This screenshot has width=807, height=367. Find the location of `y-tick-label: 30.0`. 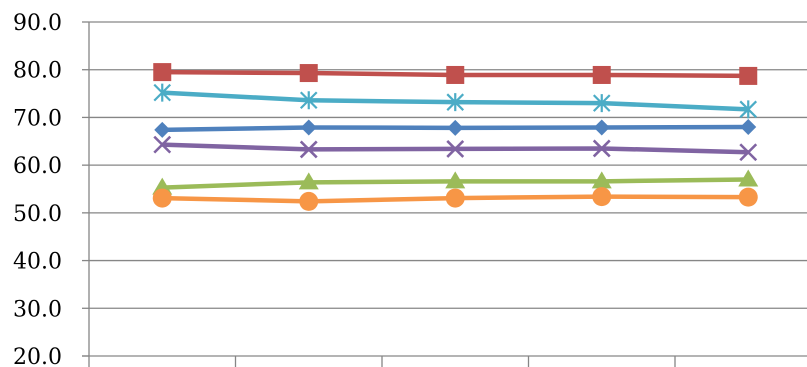

y-tick-label: 30.0 is located at coordinates (37, 309).